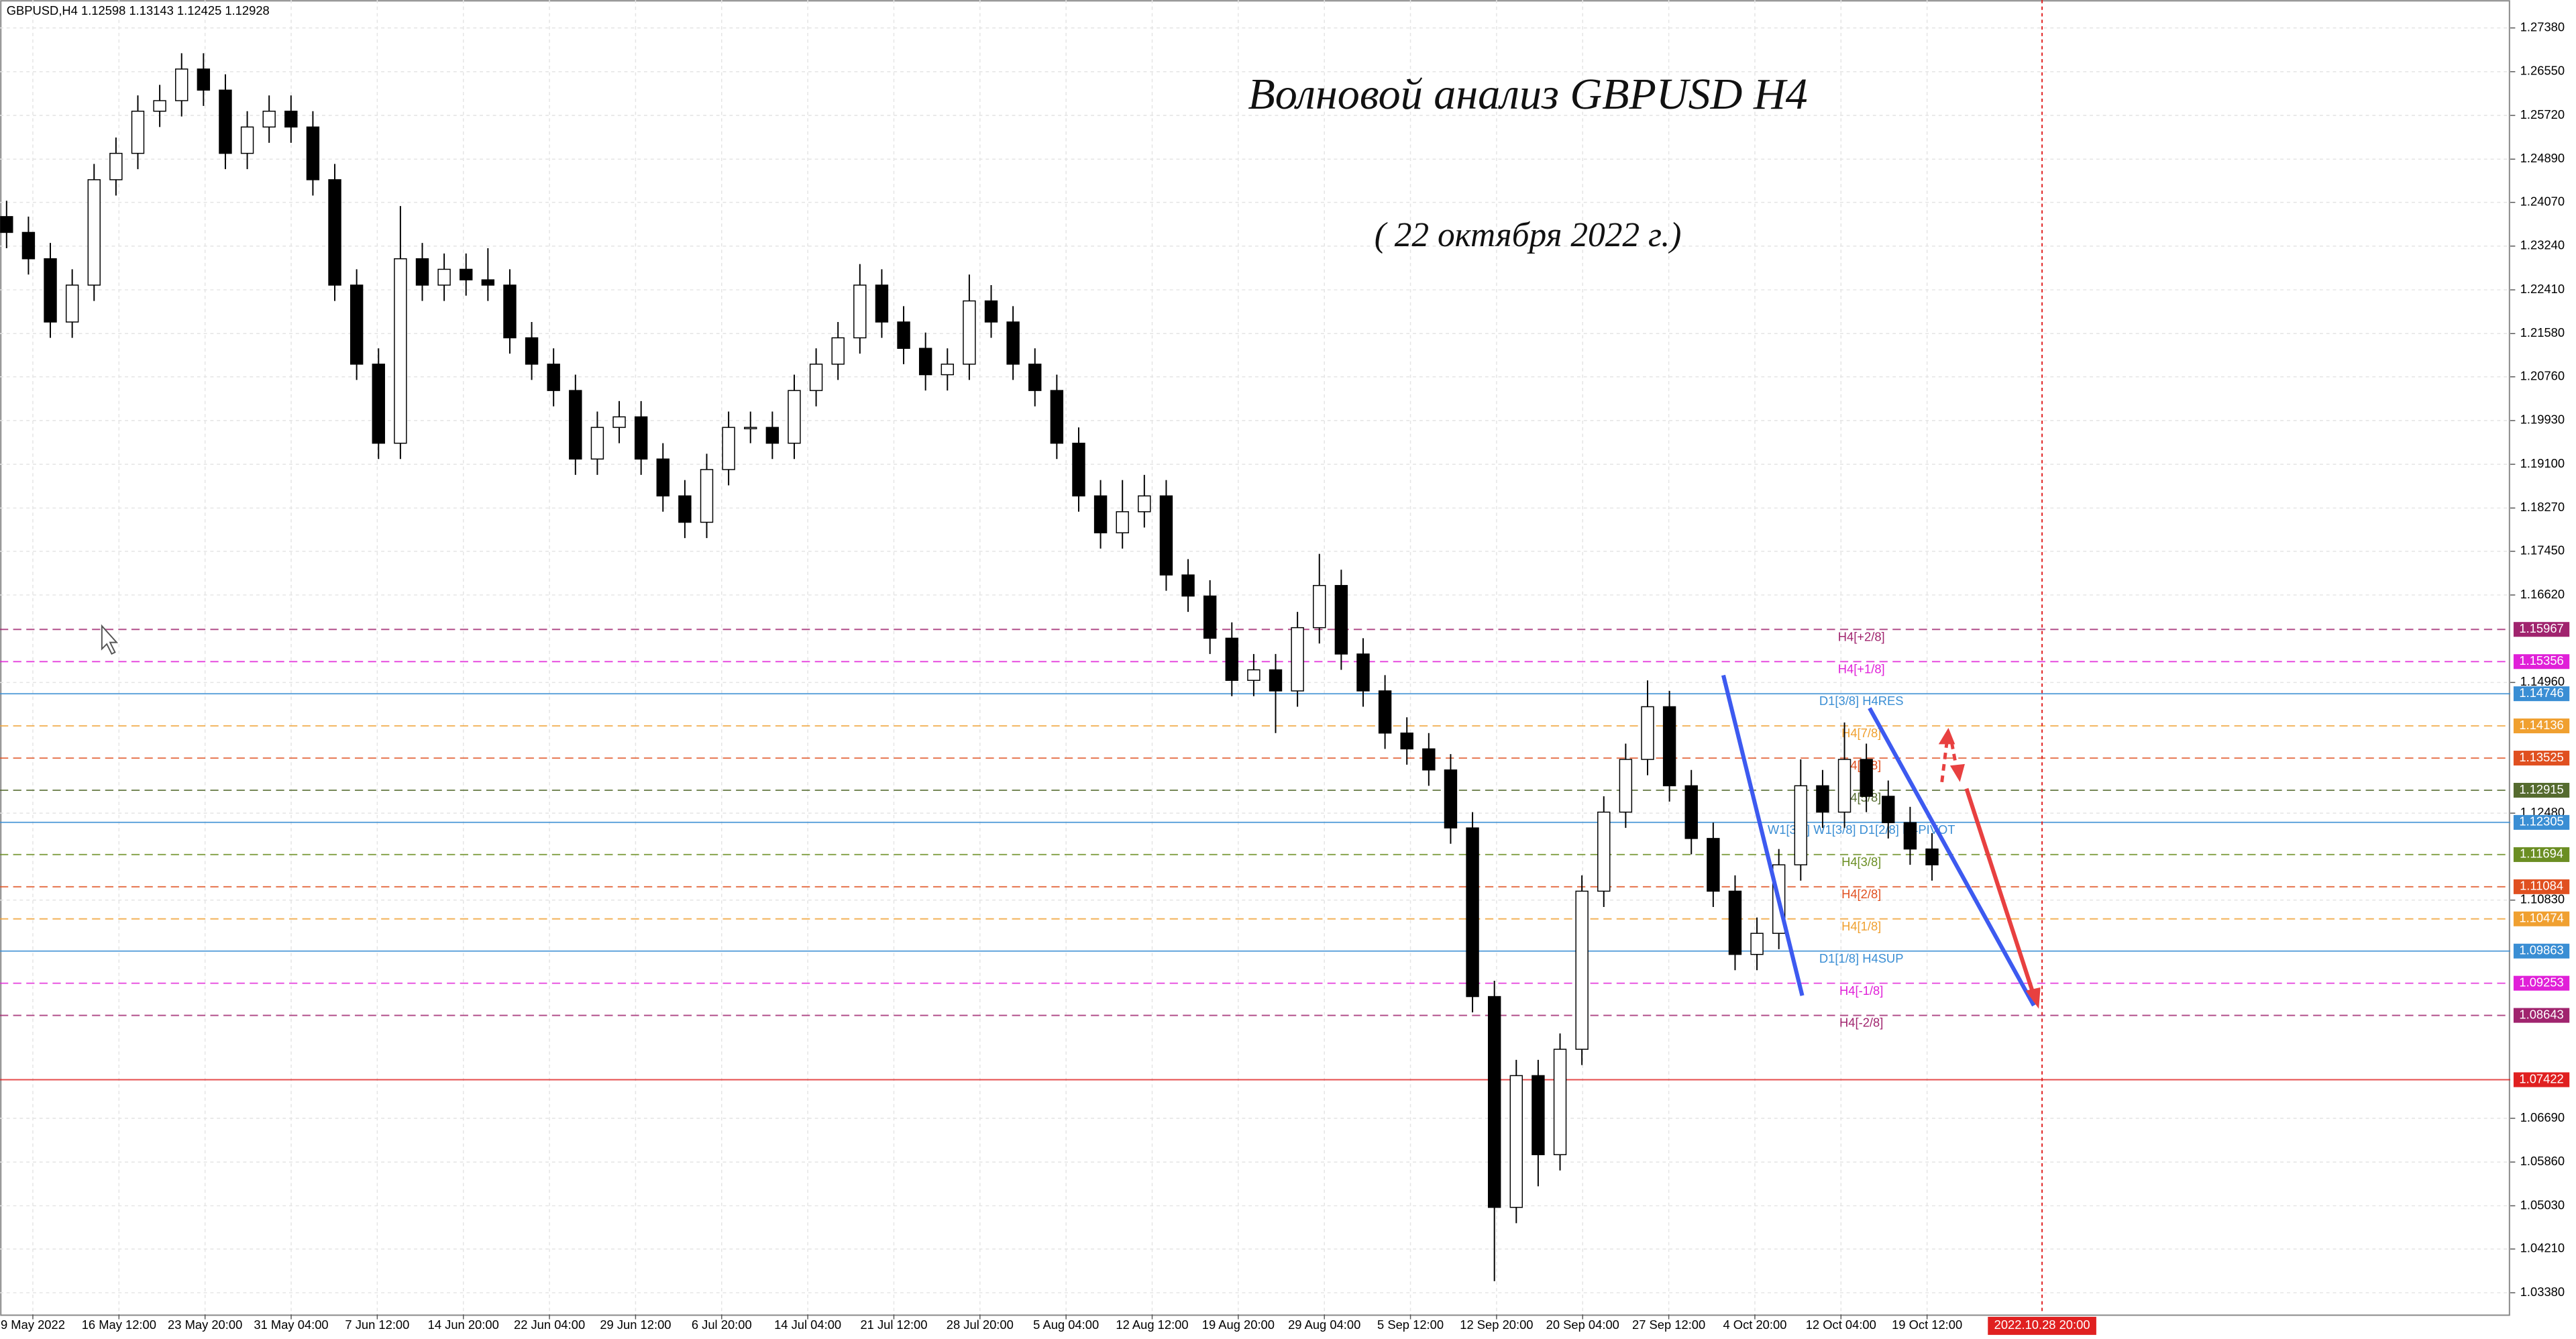 This screenshot has height=1339, width=2576. I want to click on level-value: 1.09253, so click(2541, 982).